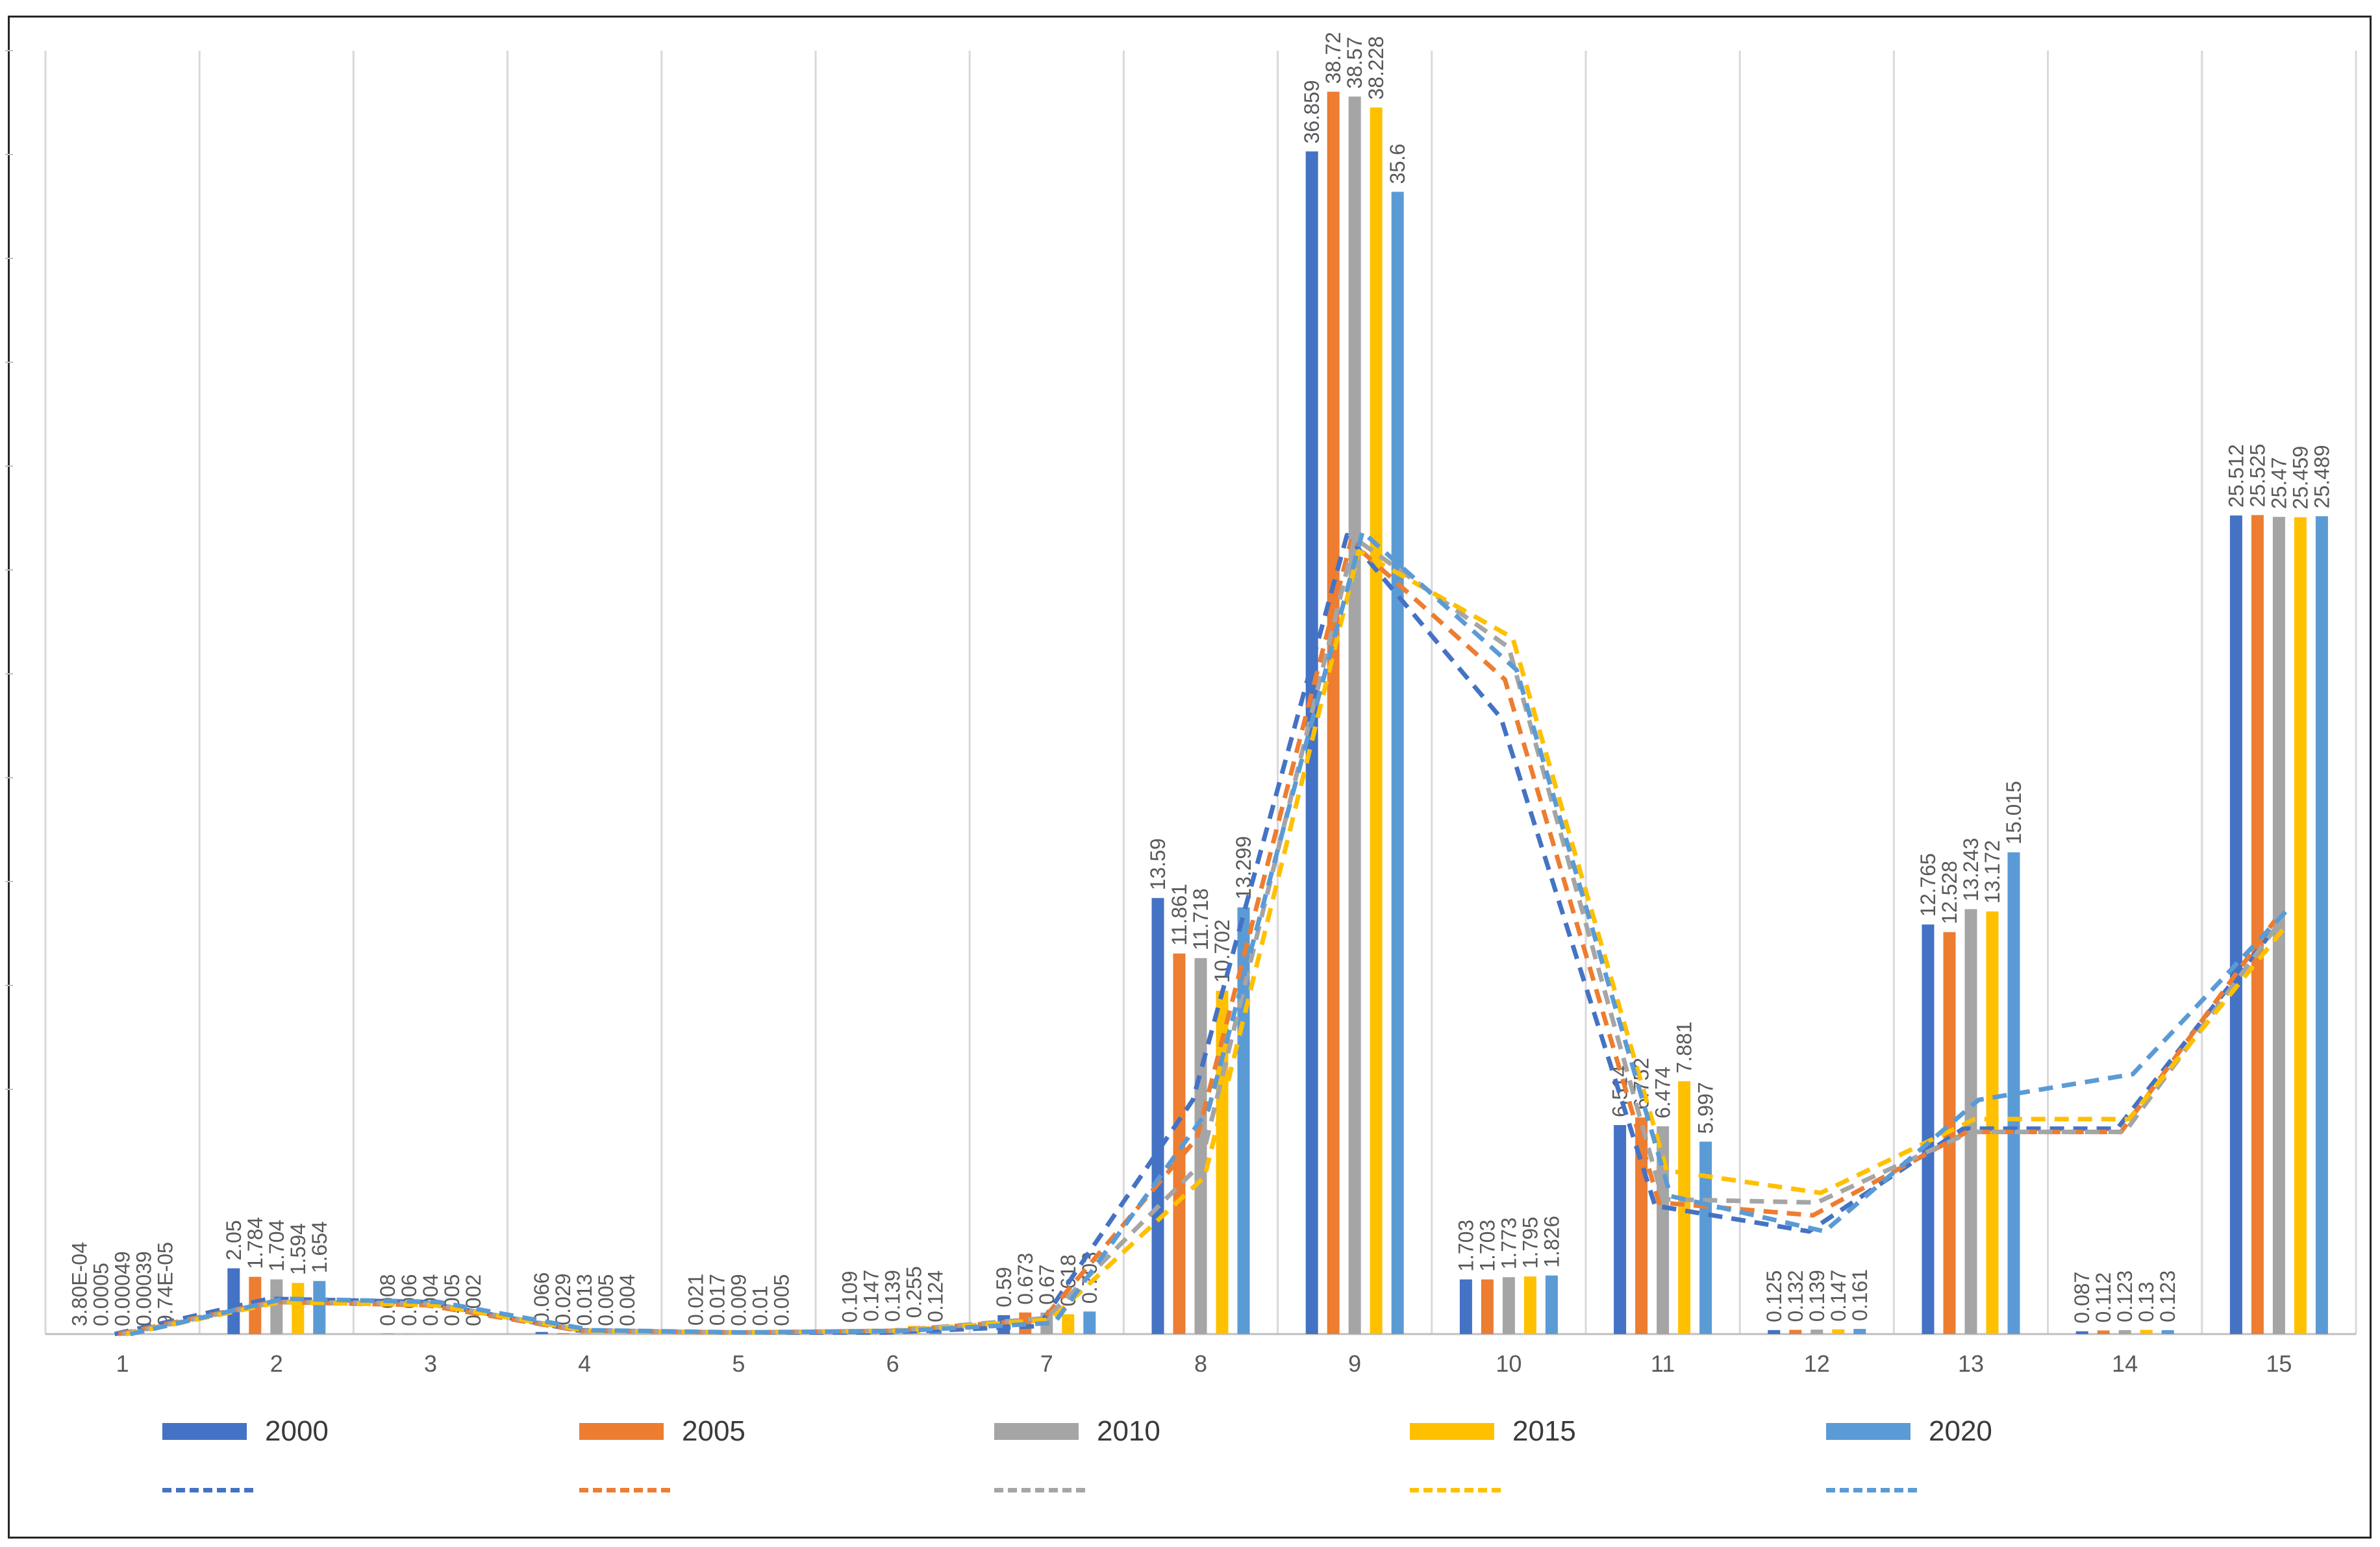 Image resolution: width=2380 pixels, height=1547 pixels. Describe the element at coordinates (1663, 1363) in the screenshot. I see `x-tick-label: 11` at that location.